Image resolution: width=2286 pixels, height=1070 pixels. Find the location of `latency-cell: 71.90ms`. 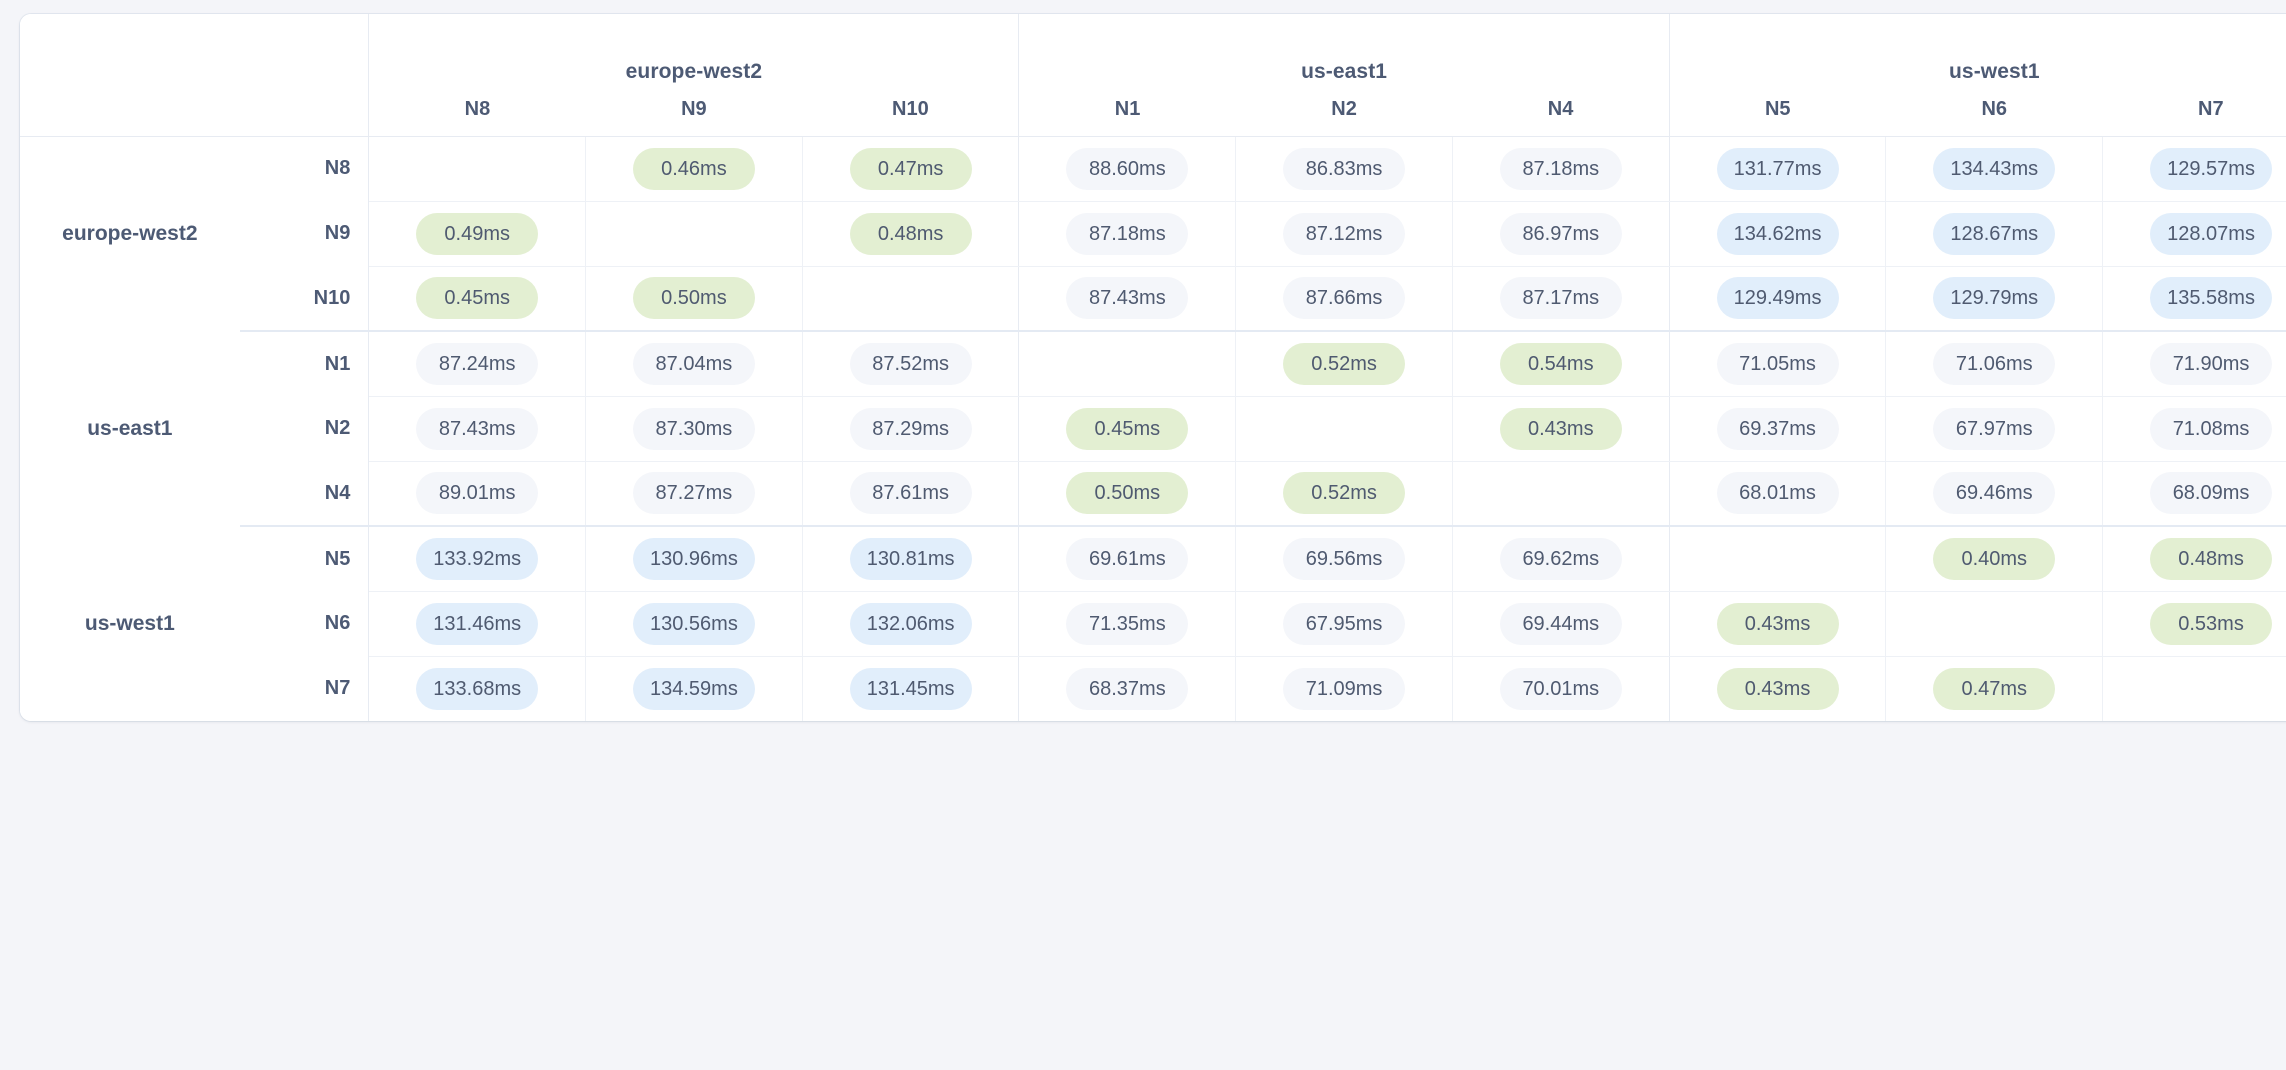

latency-cell: 71.90ms is located at coordinates (2194, 364).